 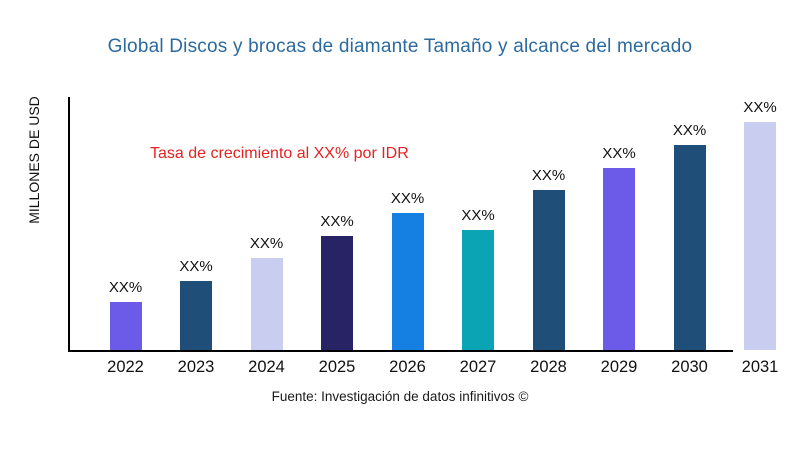 What do you see at coordinates (428, 369) in the screenshot?
I see `x-axis-ticks: 2022 2023 2024 2025 2026 2027 2028 2029 2030 2031` at bounding box center [428, 369].